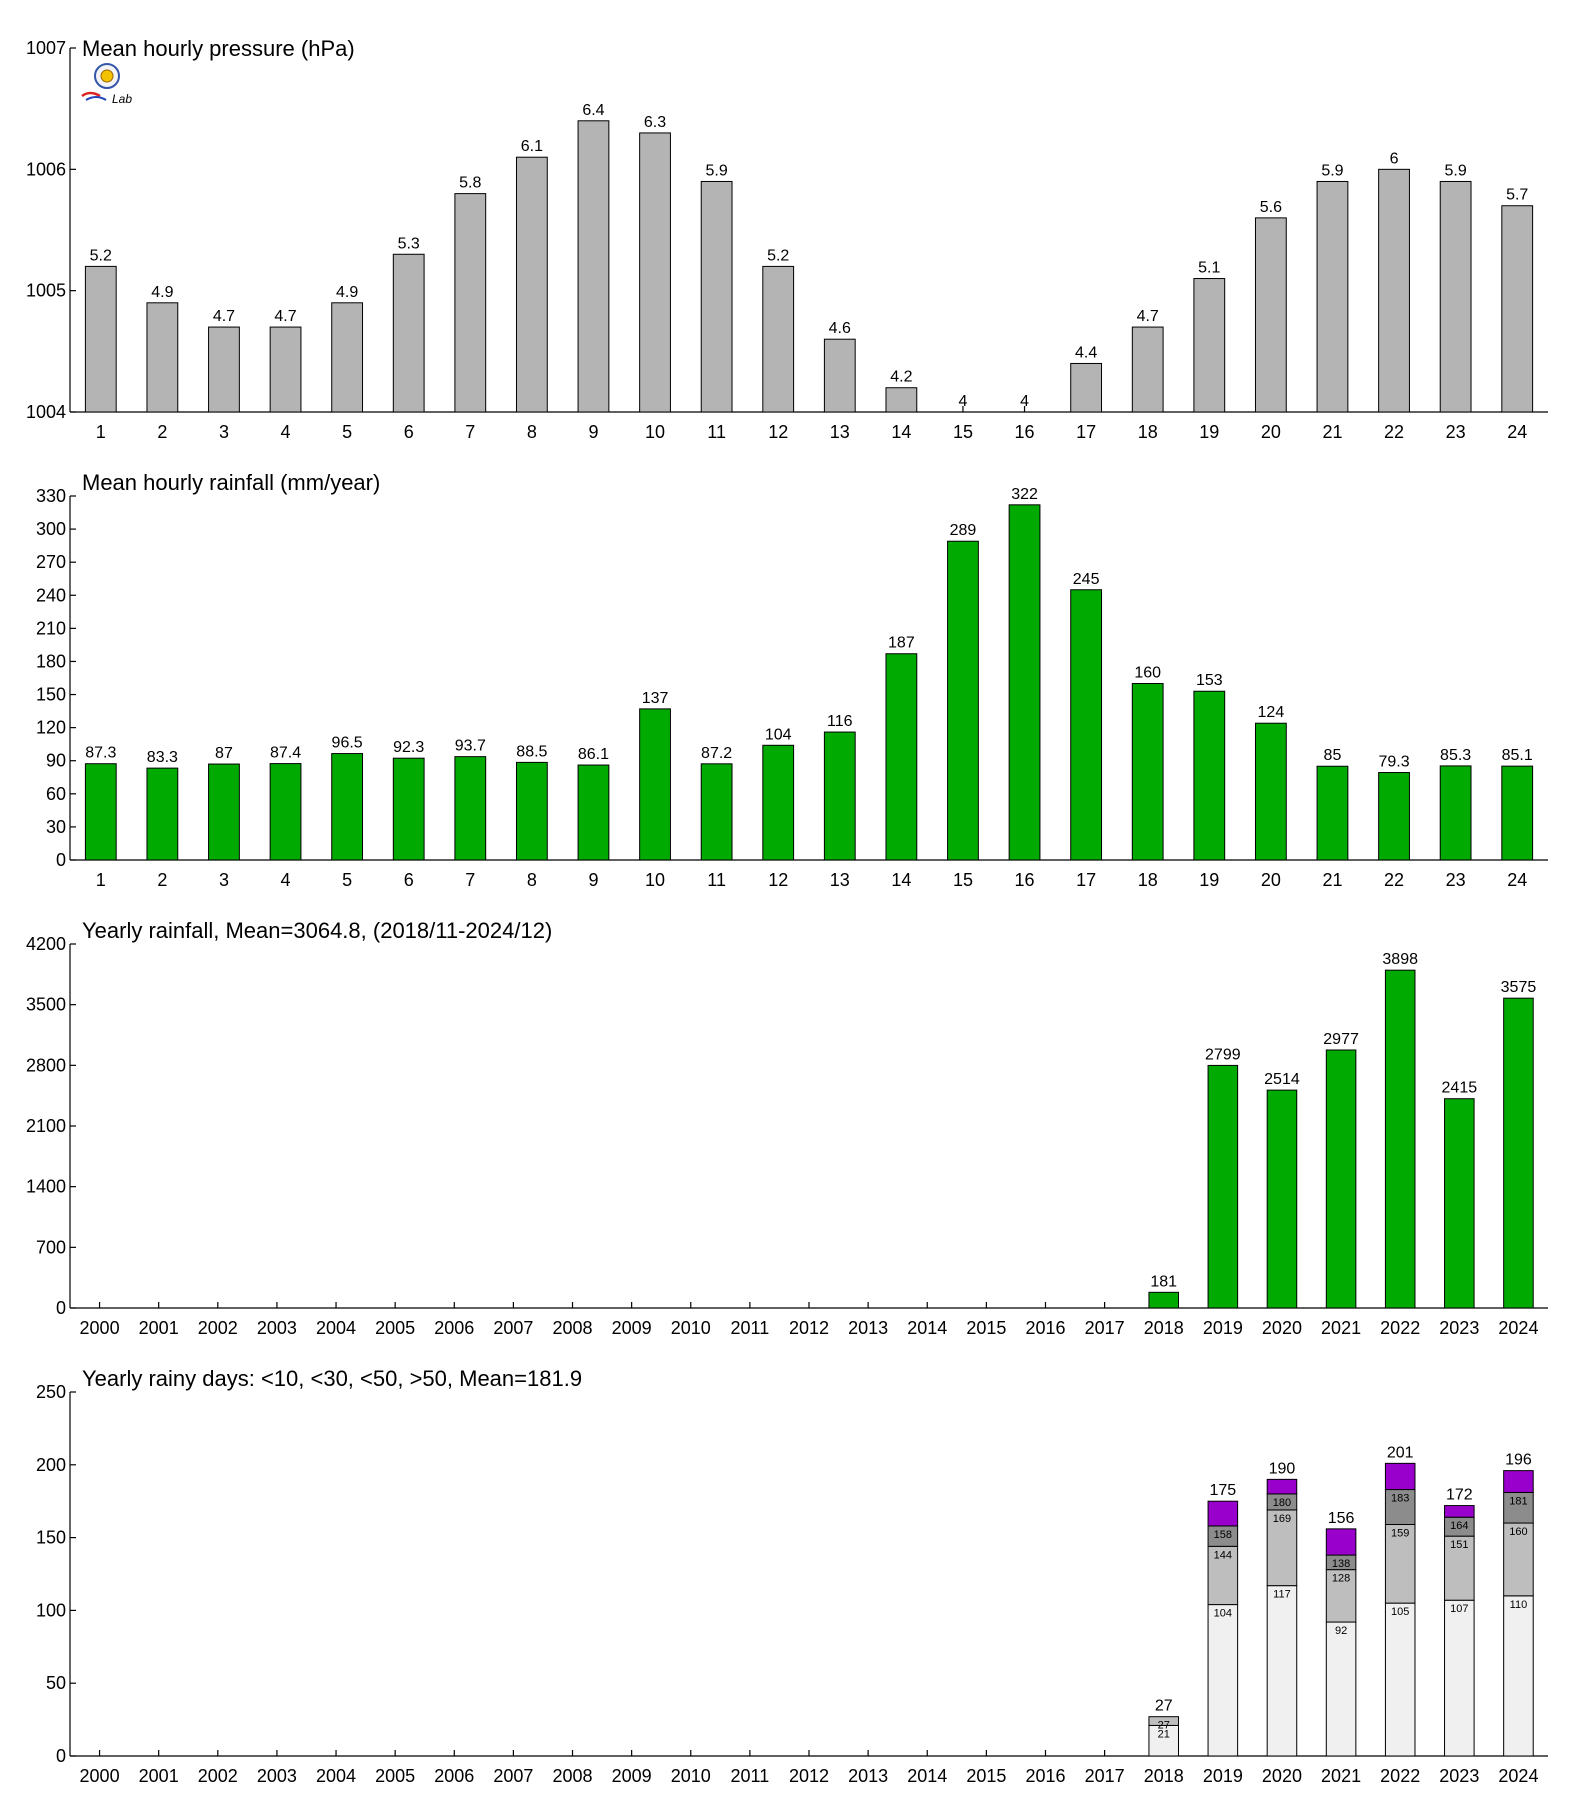 The image size is (1580, 1800). I want to click on yearly-rain-x-tick-label: 2020, so click(1282, 1328).